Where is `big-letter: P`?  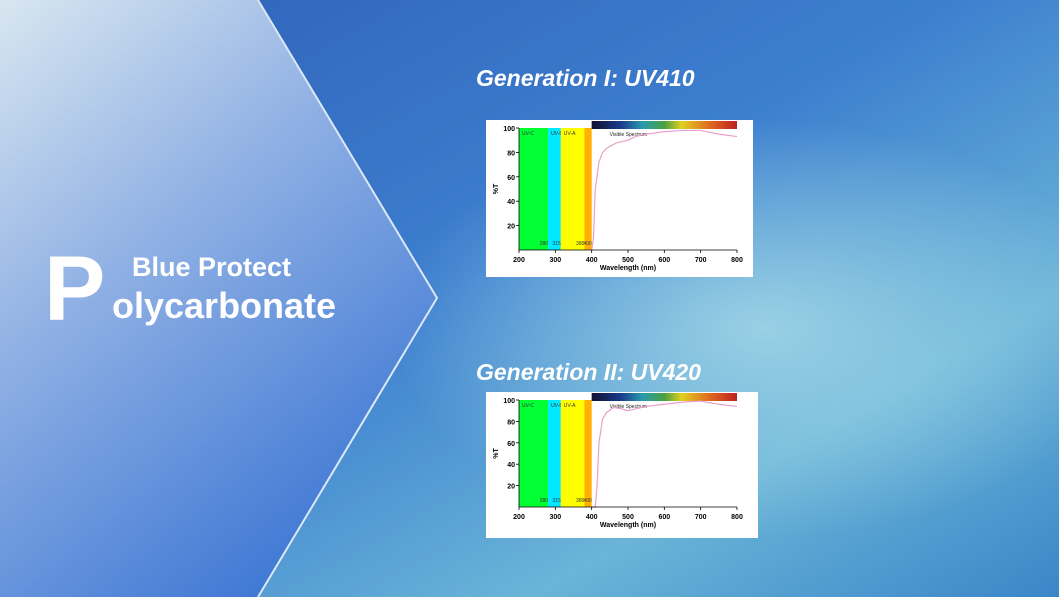
big-letter: P is located at coordinates (74, 289).